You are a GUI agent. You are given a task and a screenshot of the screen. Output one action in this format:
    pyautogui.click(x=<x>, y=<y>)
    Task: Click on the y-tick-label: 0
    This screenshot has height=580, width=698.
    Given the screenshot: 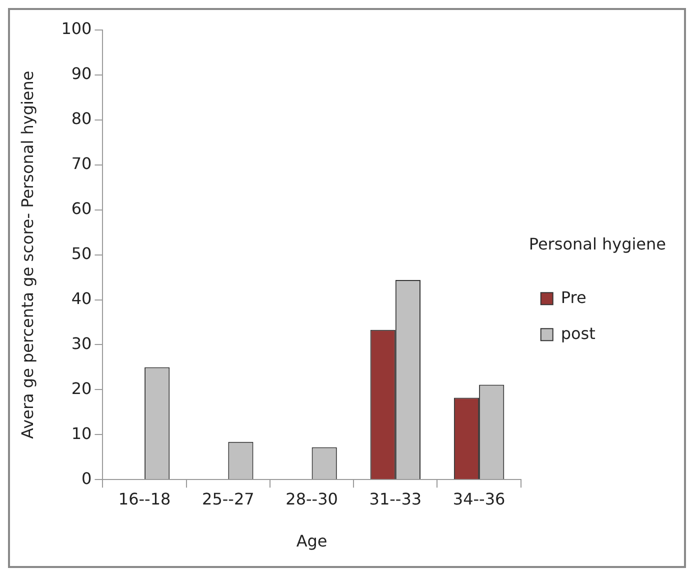 What is the action you would take?
    pyautogui.click(x=87, y=478)
    